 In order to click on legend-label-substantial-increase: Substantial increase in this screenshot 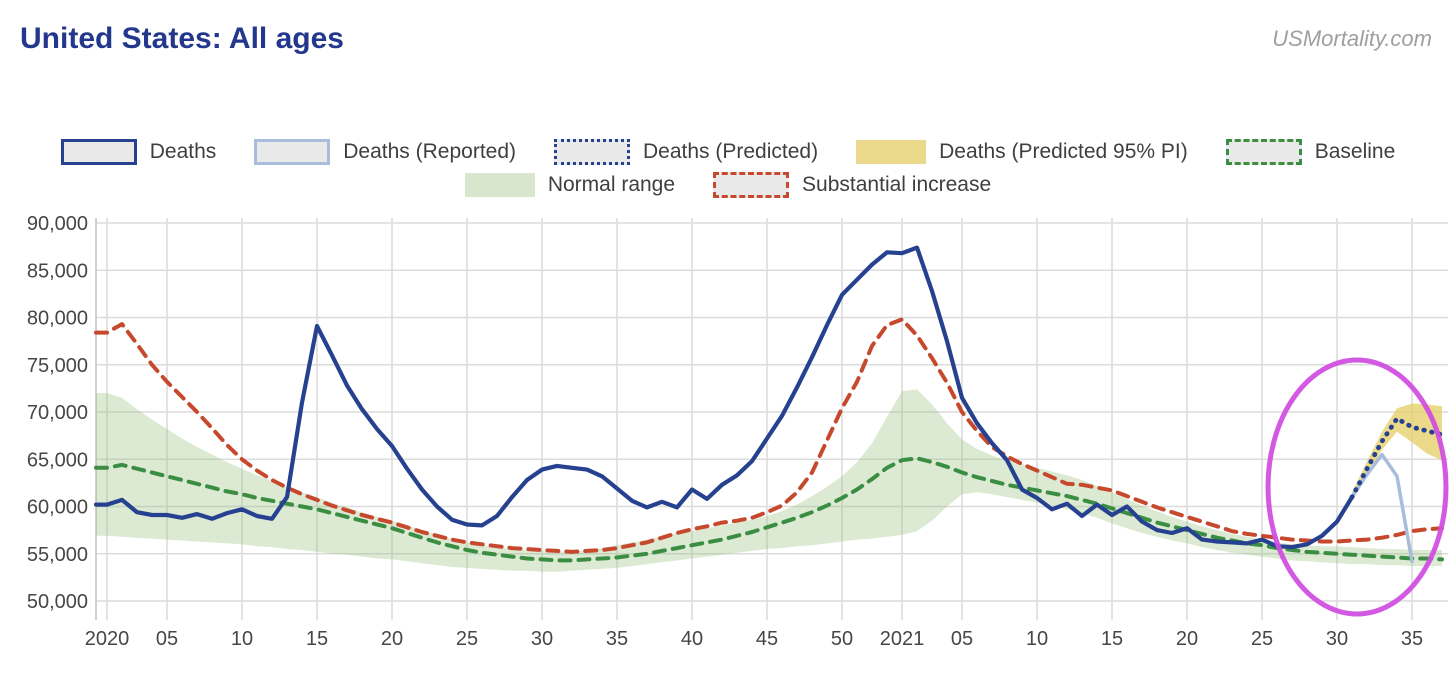, I will do `click(897, 184)`.